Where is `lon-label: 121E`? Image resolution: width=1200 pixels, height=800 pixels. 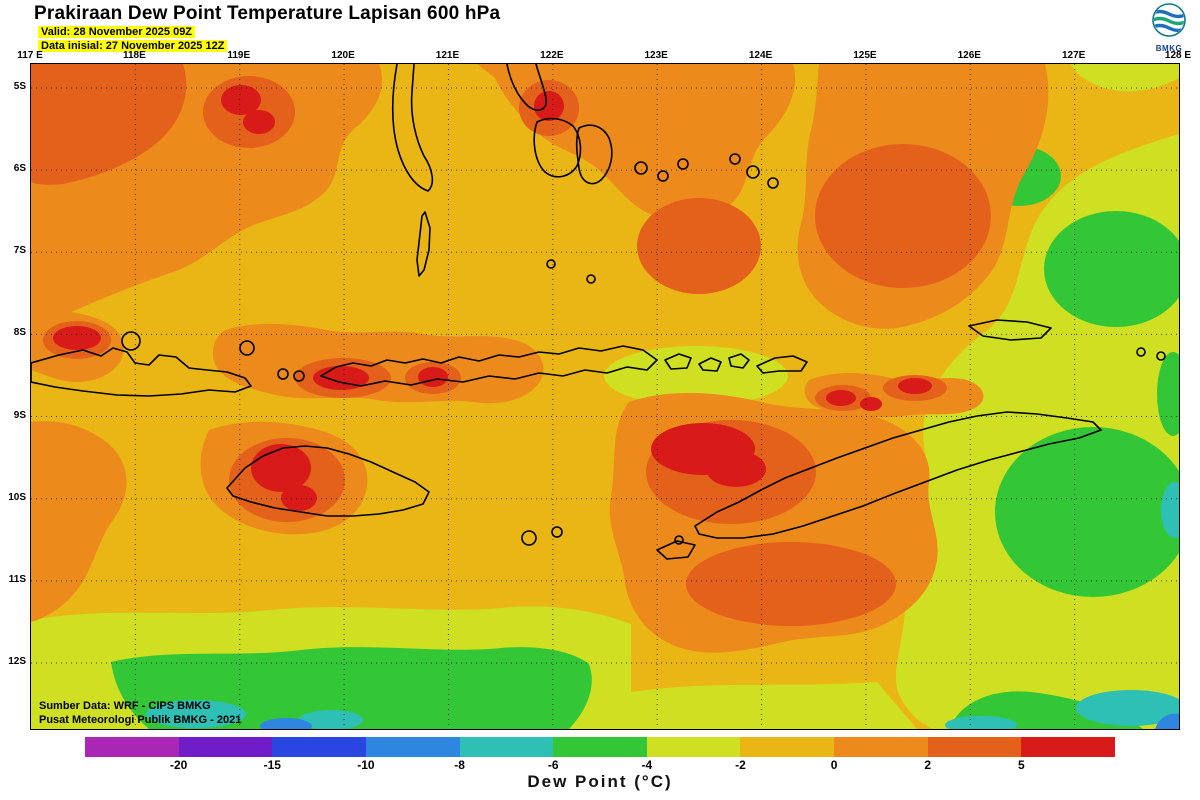 lon-label: 121E is located at coordinates (447, 55).